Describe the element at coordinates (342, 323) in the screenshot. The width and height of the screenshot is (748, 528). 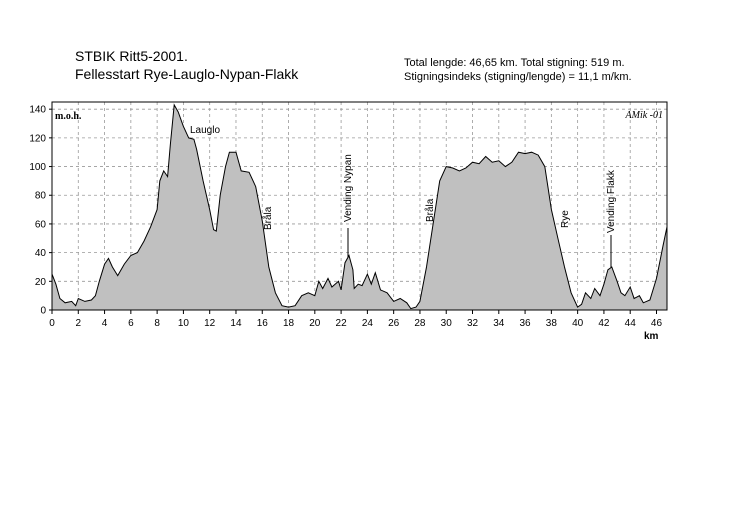
I see `x-tick-label: 22` at that location.